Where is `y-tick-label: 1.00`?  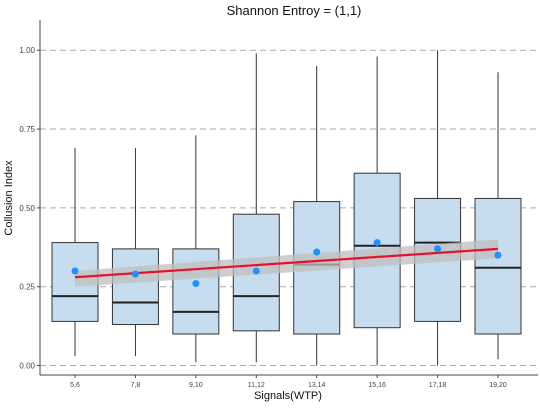 y-tick-label: 1.00 is located at coordinates (27, 50).